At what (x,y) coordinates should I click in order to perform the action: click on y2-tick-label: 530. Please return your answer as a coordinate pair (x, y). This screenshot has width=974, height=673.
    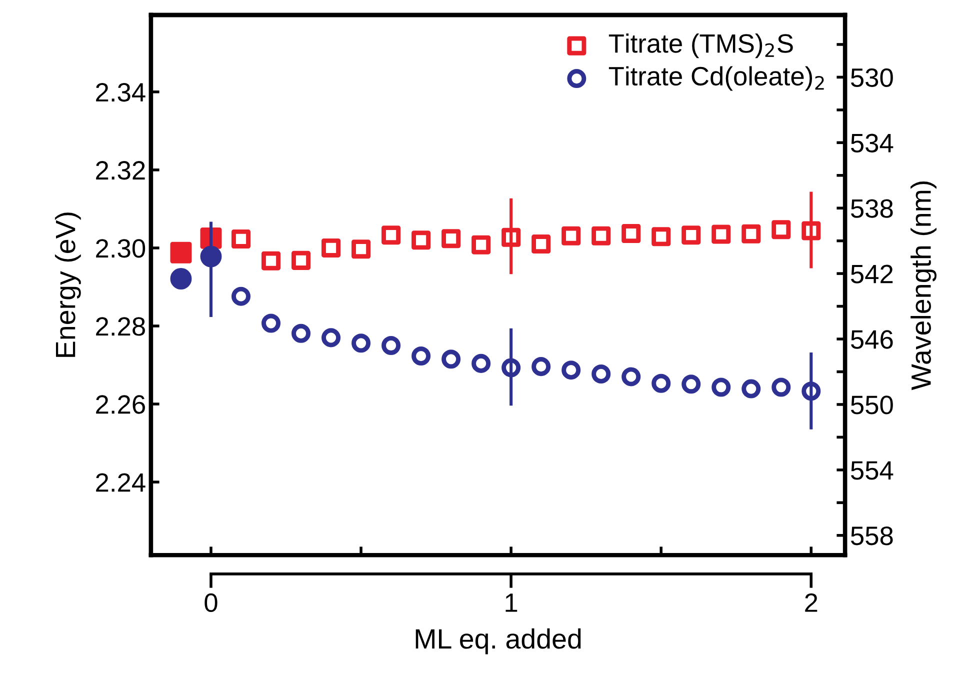
    Looking at the image, I should click on (871, 78).